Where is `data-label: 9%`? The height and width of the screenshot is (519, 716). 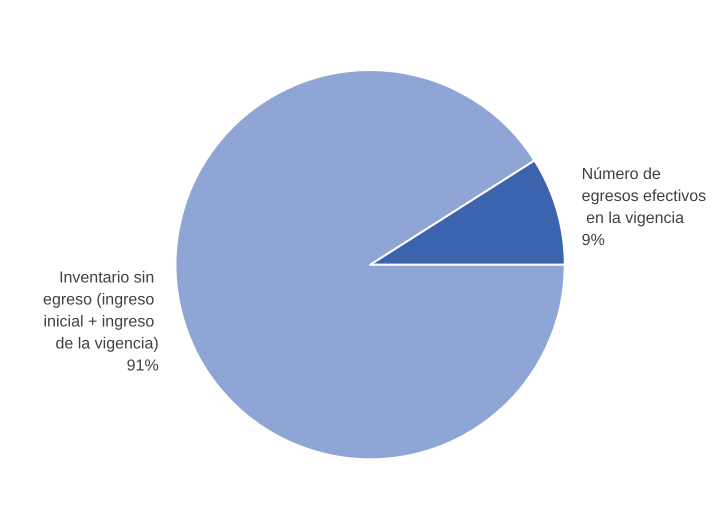
data-label: 9% is located at coordinates (593, 241).